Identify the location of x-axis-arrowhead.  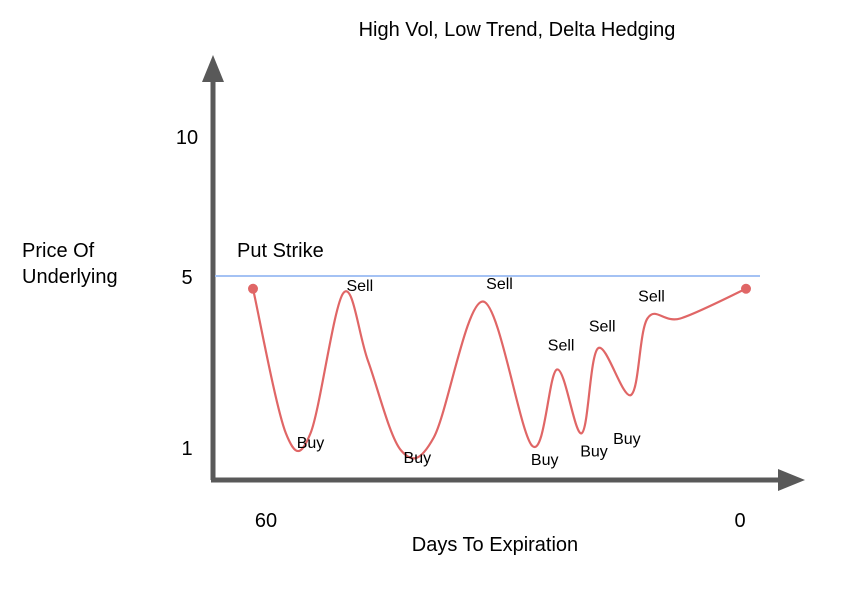
(791, 480).